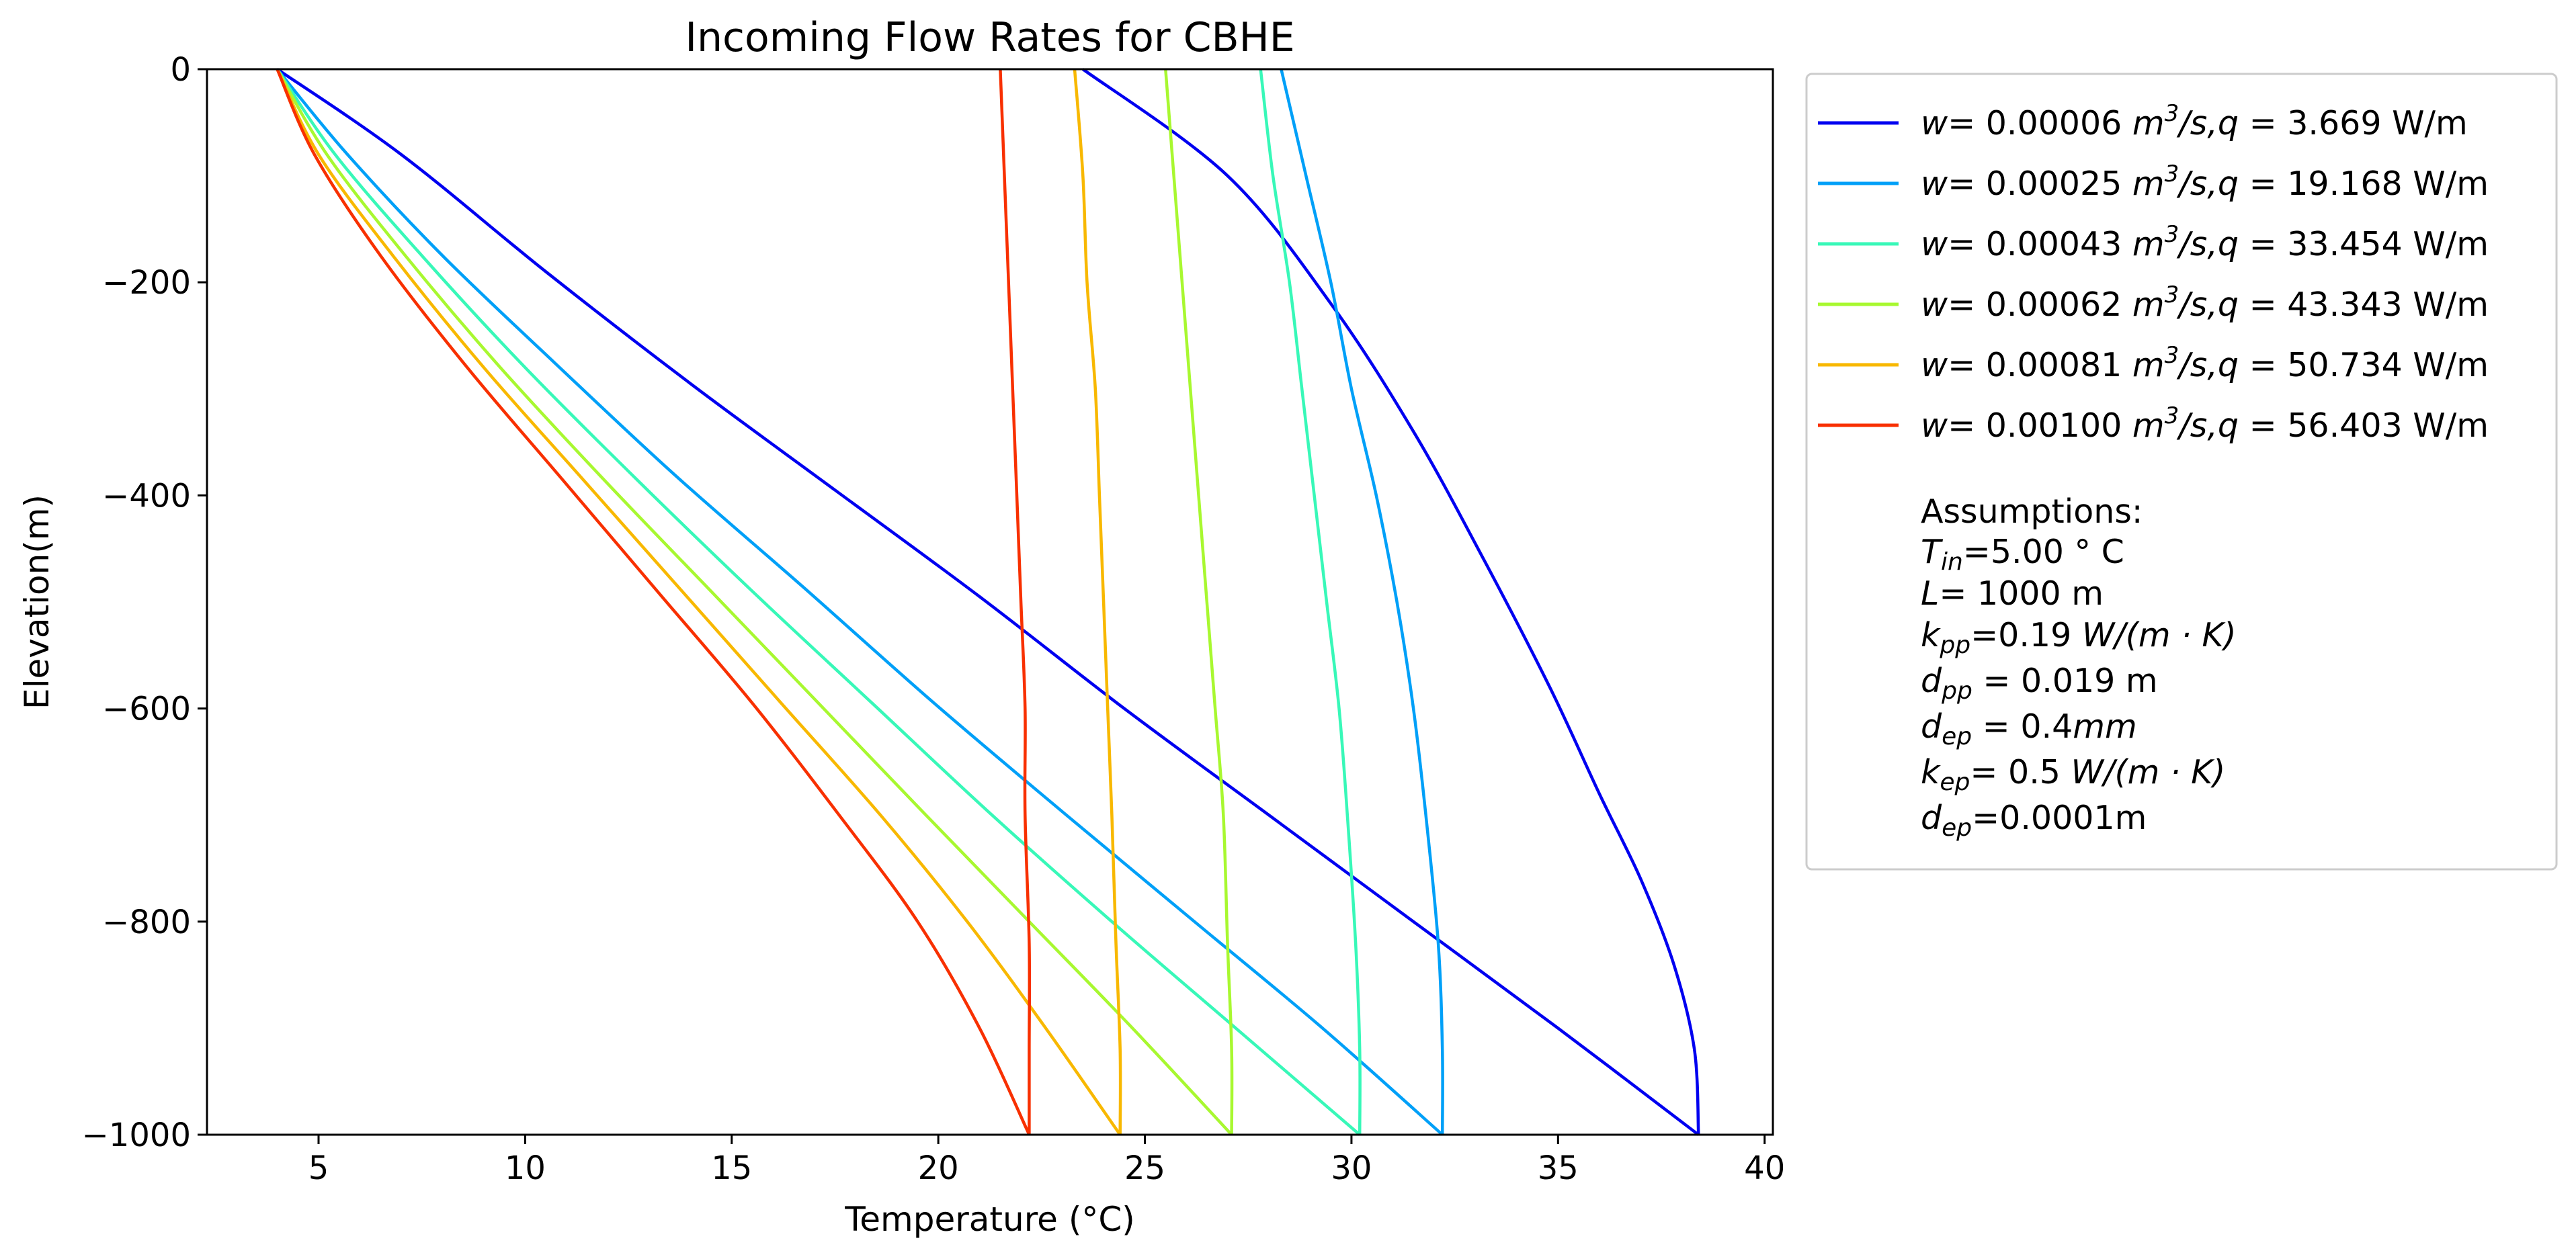 This screenshot has height=1259, width=2576. Describe the element at coordinates (36, 601) in the screenshot. I see `y-axis-label: Elevation(m)` at that location.